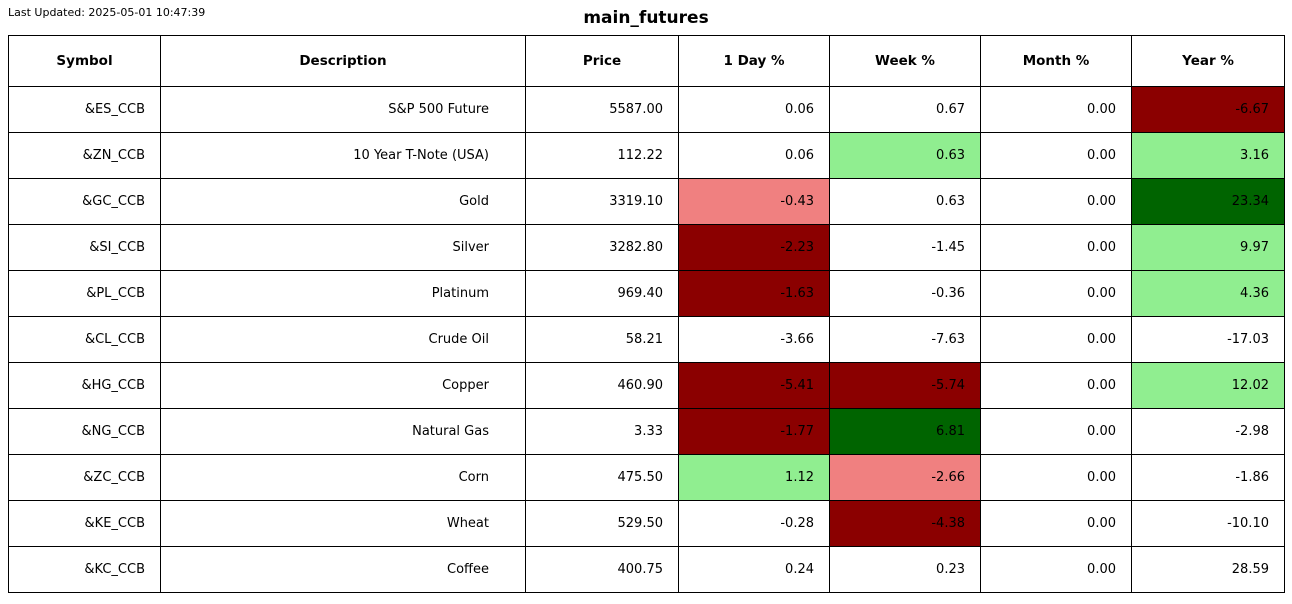 The height and width of the screenshot is (604, 1292). I want to click on change-cell-year-pct: -10.10, so click(1208, 523).